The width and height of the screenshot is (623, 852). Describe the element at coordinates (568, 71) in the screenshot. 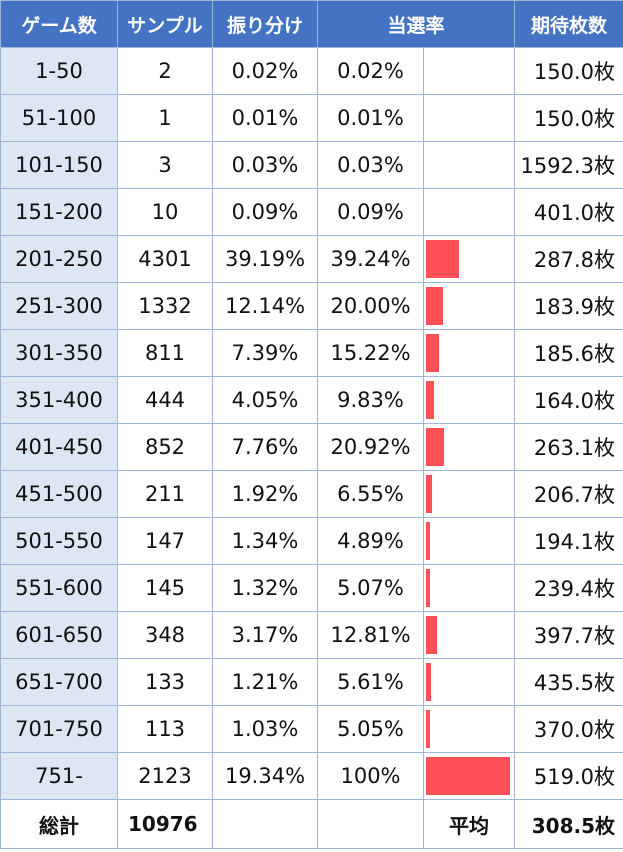

I see `expected-coins-cell: 150.0枚` at that location.